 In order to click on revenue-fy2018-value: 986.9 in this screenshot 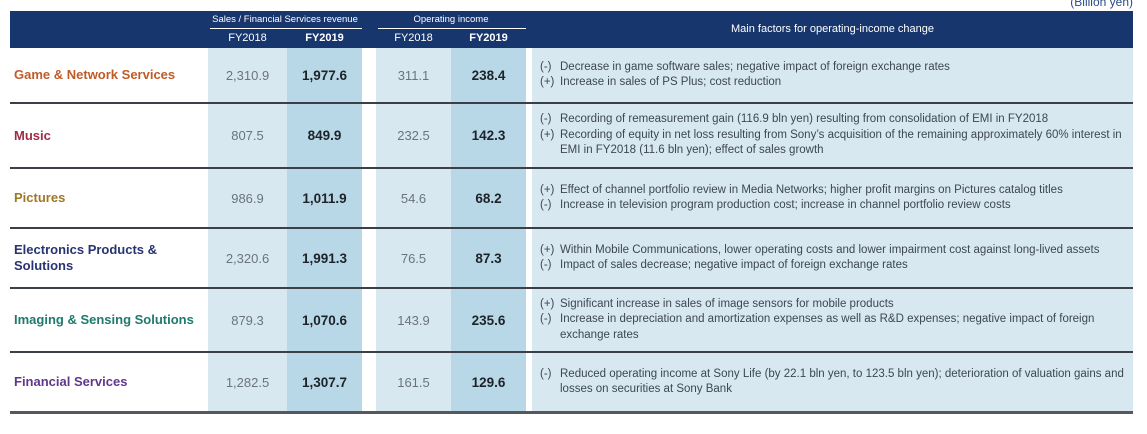, I will do `click(247, 198)`.